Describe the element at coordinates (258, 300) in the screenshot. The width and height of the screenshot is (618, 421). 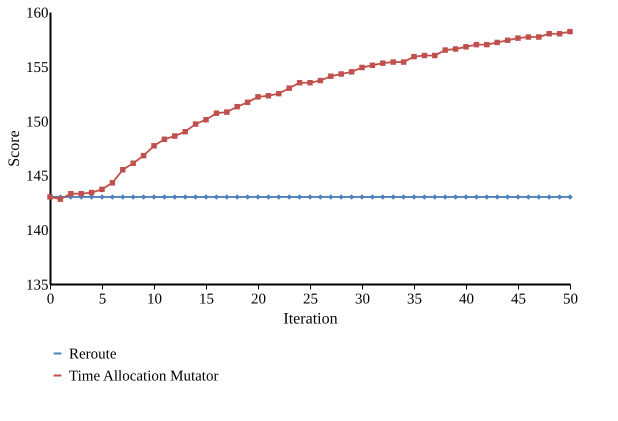
I see `x-tick-label: 20` at that location.